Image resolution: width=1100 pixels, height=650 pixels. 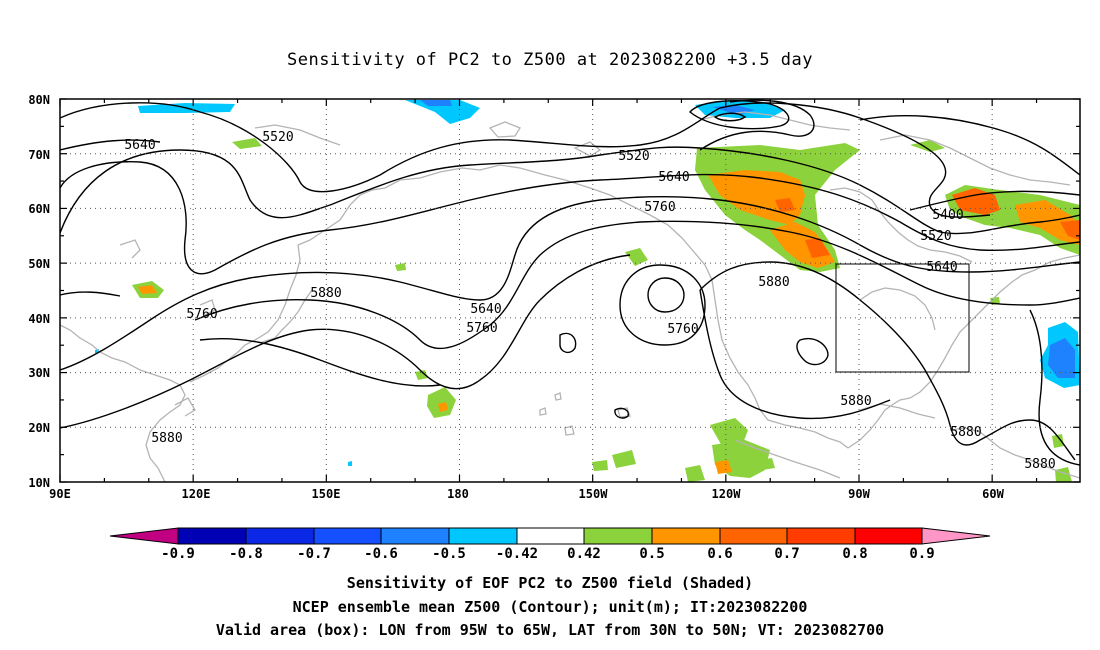 I want to click on lon-label: 120E, so click(x=196, y=494).